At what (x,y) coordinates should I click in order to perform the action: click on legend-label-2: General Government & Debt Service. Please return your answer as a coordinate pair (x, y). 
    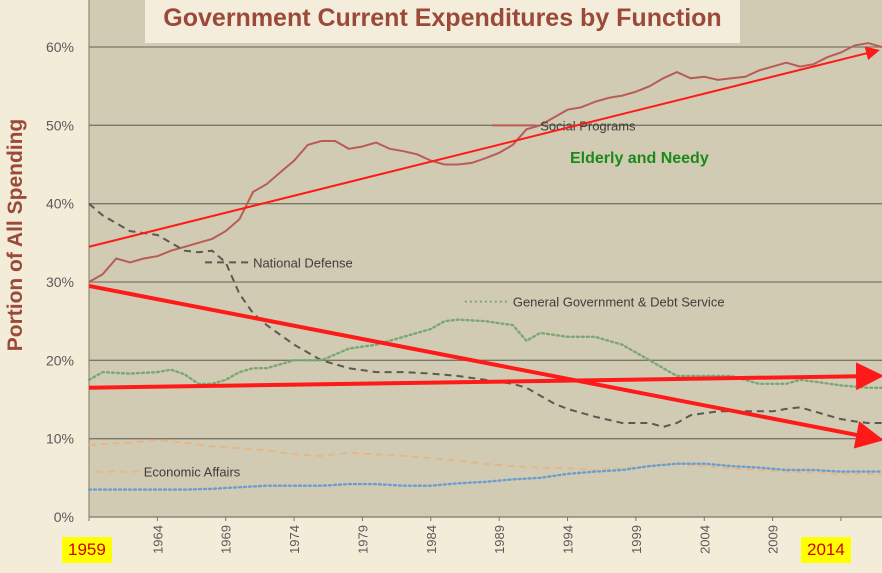
    Looking at the image, I should click on (619, 302).